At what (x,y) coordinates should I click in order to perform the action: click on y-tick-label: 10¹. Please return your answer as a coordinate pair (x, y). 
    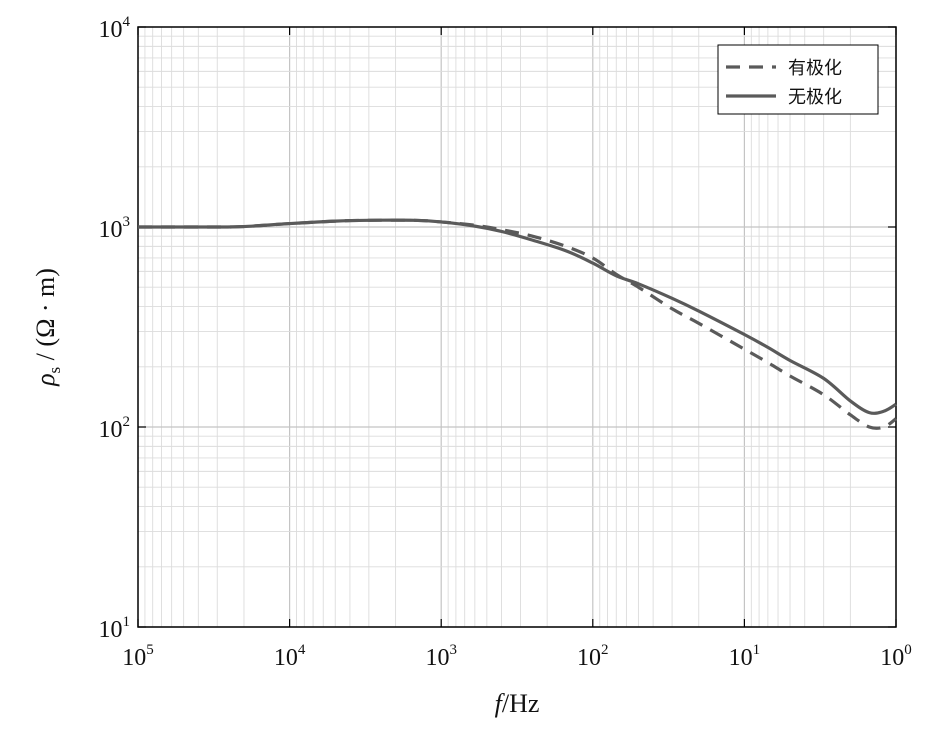
    Looking at the image, I should click on (115, 628).